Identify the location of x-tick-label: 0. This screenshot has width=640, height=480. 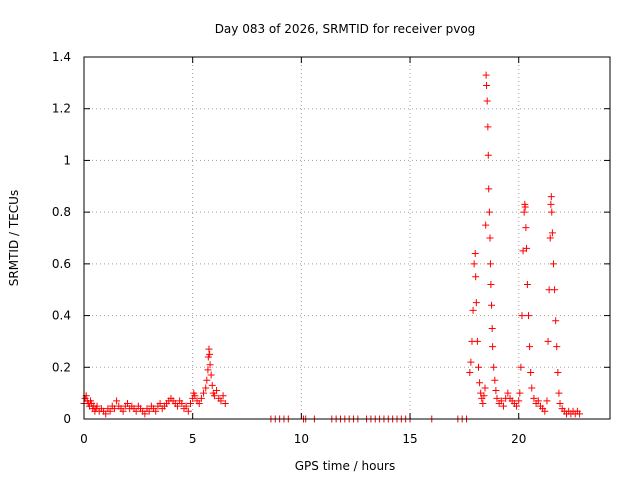
(84, 439).